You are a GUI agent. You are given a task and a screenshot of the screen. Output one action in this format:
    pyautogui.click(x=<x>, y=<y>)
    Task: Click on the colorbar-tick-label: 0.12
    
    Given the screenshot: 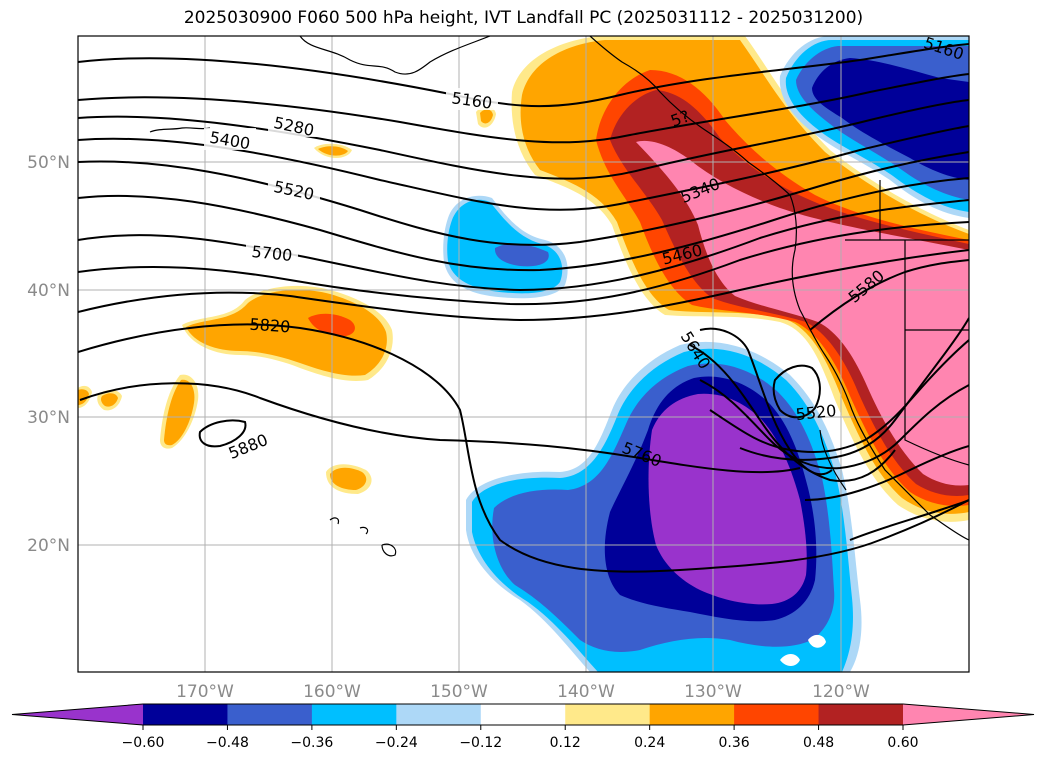 What is the action you would take?
    pyautogui.click(x=565, y=743)
    